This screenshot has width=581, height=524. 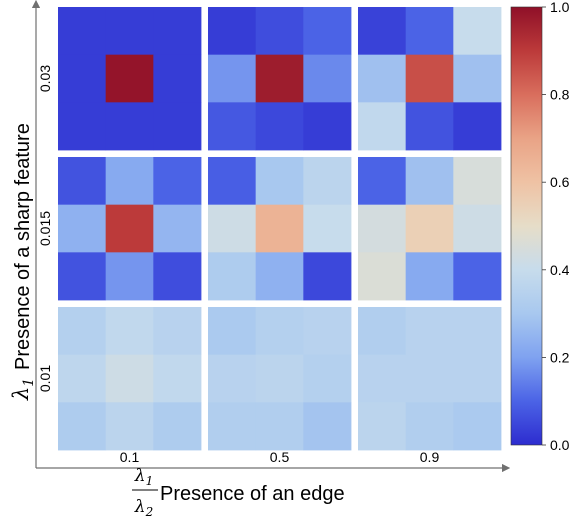 I want to click on colorbar-tick-label: 0.4, so click(x=560, y=270).